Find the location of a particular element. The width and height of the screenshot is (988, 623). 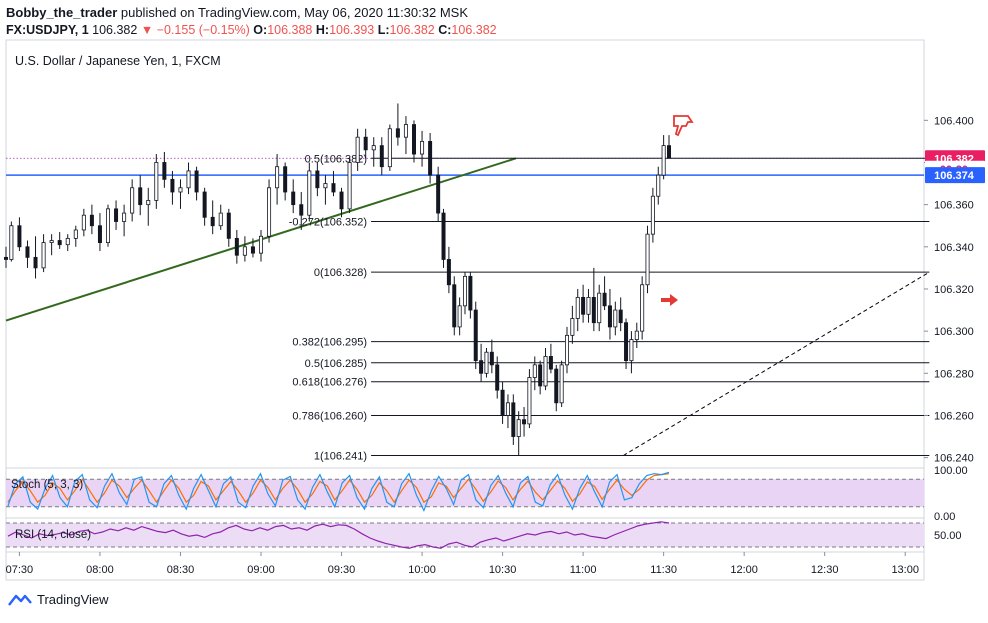

last-price: 106.382 is located at coordinates (115, 30).